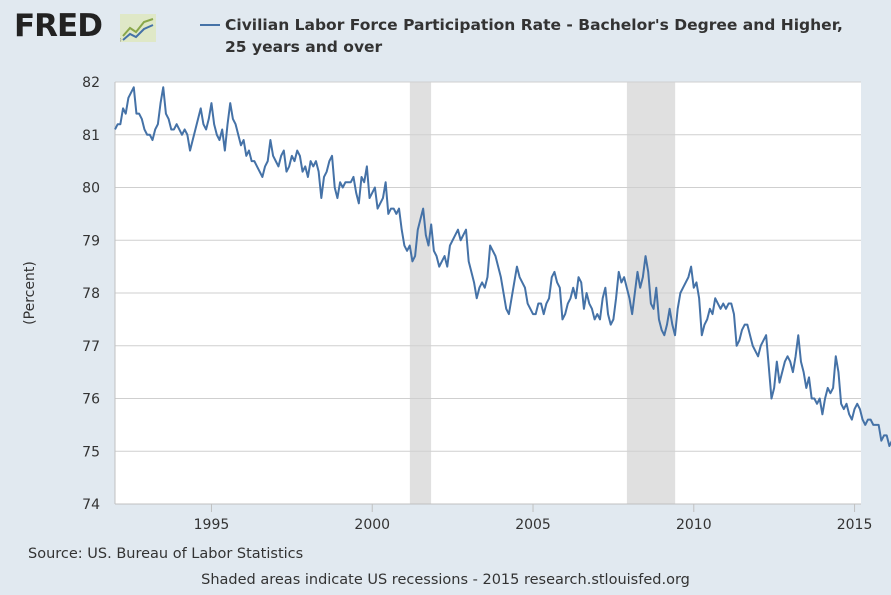  Describe the element at coordinates (136, 30) in the screenshot. I see `fred-graph-icon: ®` at that location.